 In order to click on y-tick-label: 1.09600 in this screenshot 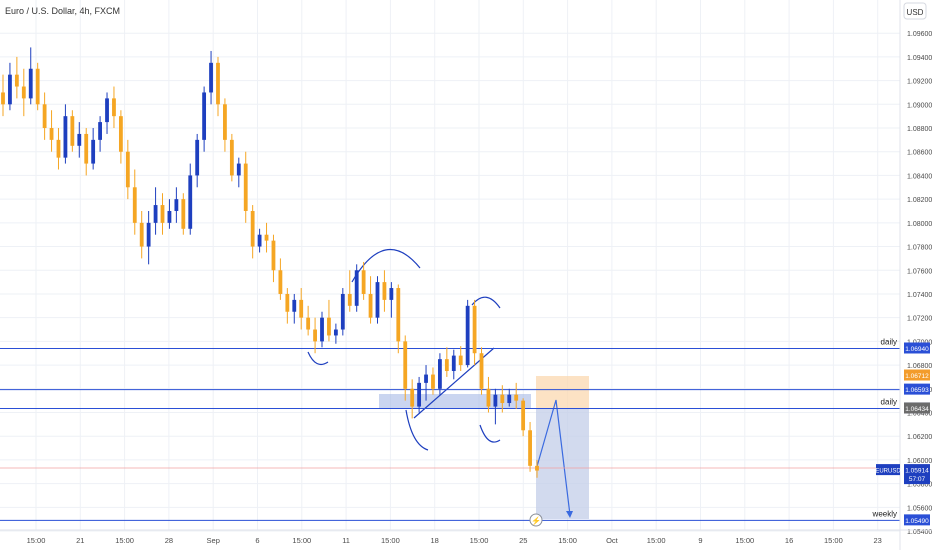, I will do `click(919, 34)`.